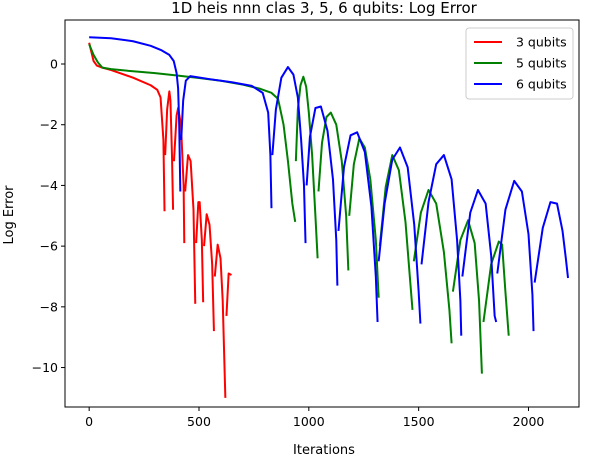 The height and width of the screenshot is (458, 592). What do you see at coordinates (324, 450) in the screenshot?
I see `x-axis-label: Iterations` at bounding box center [324, 450].